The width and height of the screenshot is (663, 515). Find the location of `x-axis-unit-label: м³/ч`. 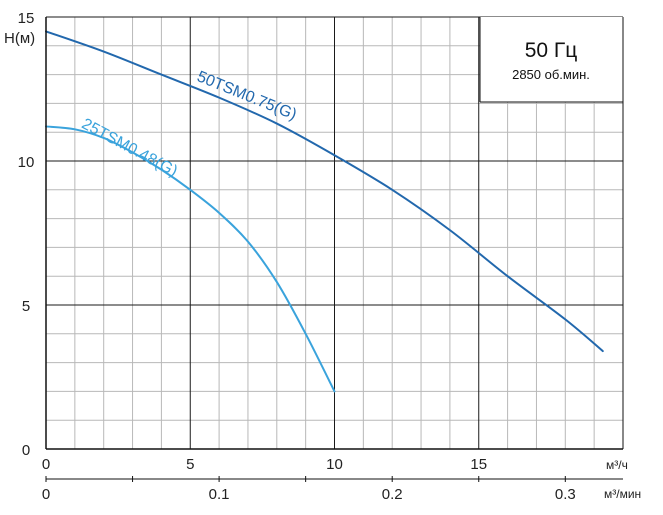

x-axis-unit-label: м³/ч is located at coordinates (617, 465).